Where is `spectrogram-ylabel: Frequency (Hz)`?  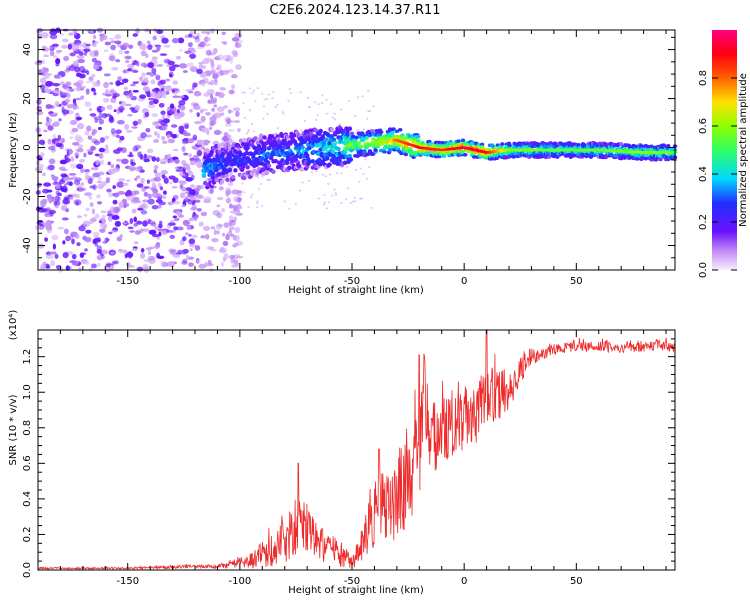
spectrogram-ylabel: Frequency (Hz) is located at coordinates (13, 150).